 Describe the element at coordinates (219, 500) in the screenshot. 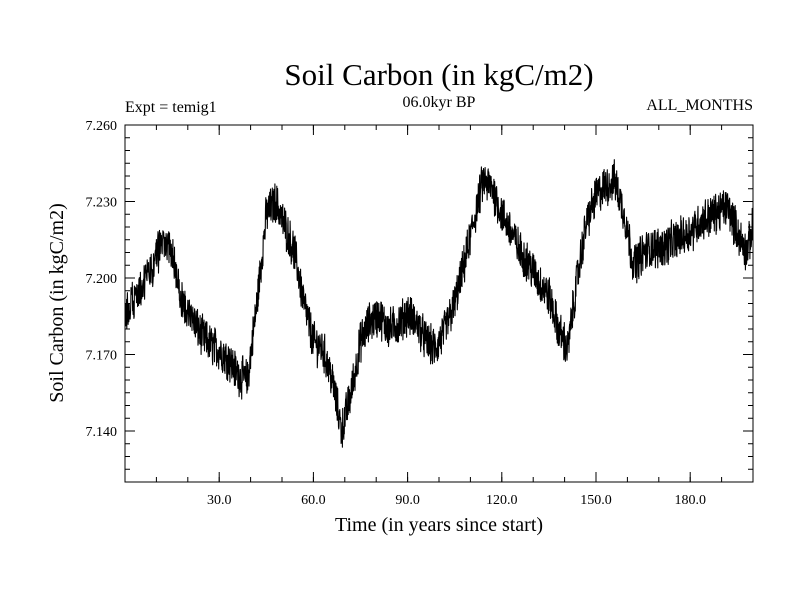

I see `x-tick-label: 30.0` at that location.